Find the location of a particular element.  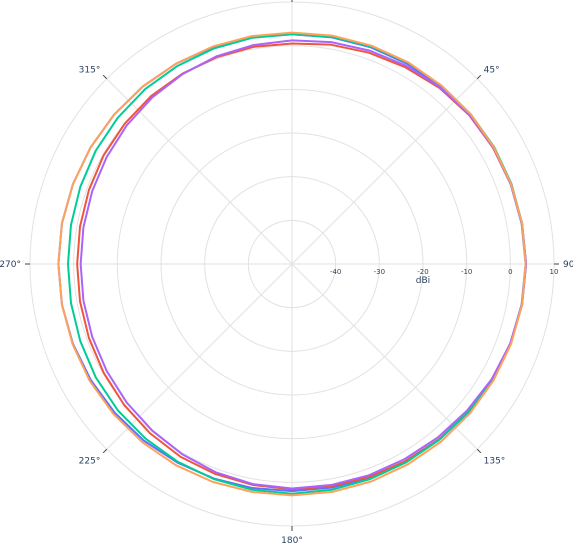

radial-tick-label-4: 0 is located at coordinates (510, 272).